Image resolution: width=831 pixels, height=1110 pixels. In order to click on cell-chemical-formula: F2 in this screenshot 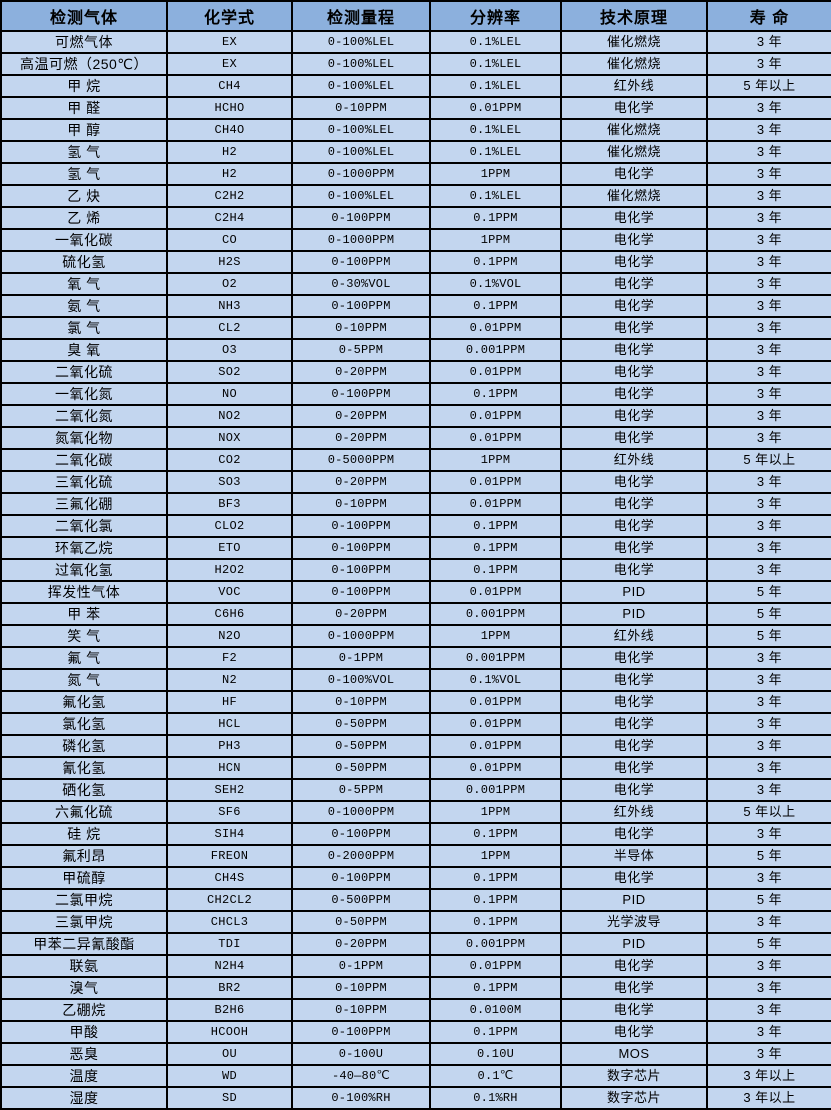, I will do `click(229, 658)`.